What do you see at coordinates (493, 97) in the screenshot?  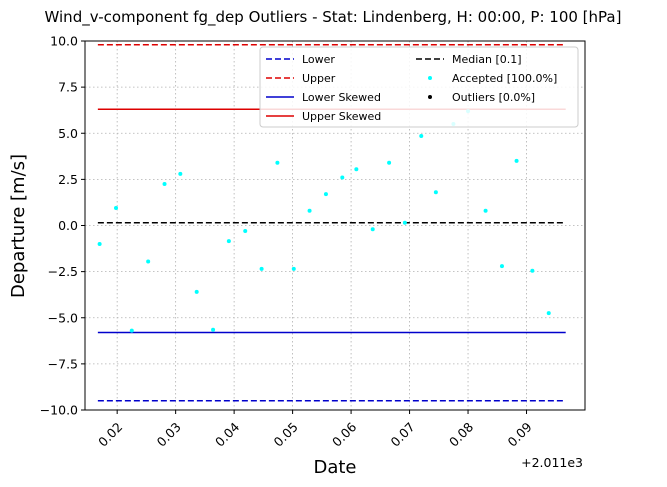 I see `legend-label: Outliers [0.0%]` at bounding box center [493, 97].